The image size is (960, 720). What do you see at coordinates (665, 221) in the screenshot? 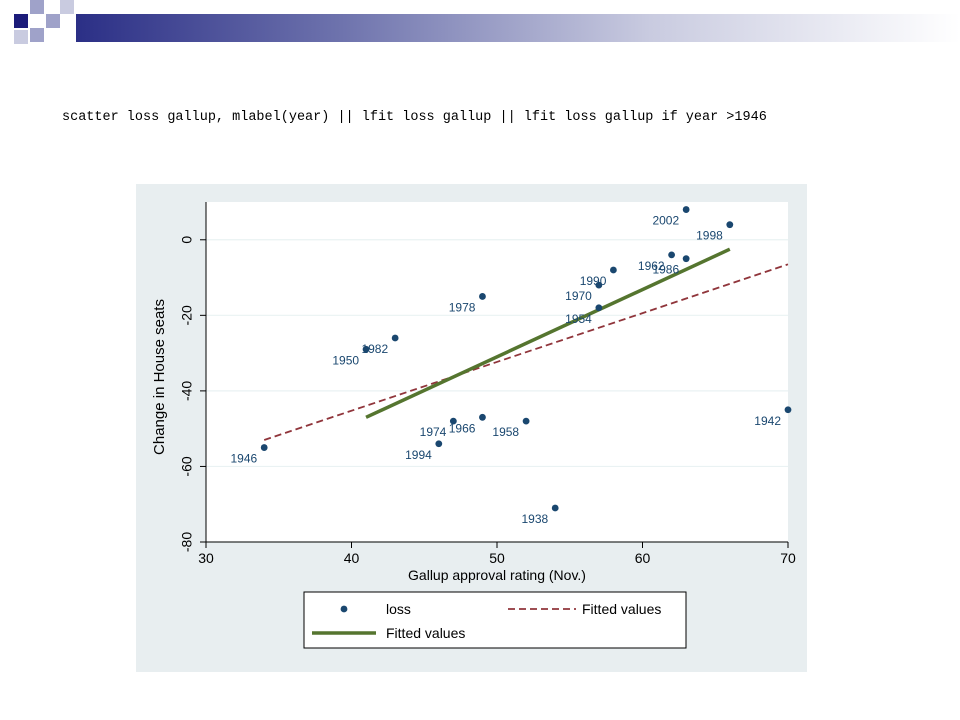
I see `point-label: 2002` at bounding box center [665, 221].